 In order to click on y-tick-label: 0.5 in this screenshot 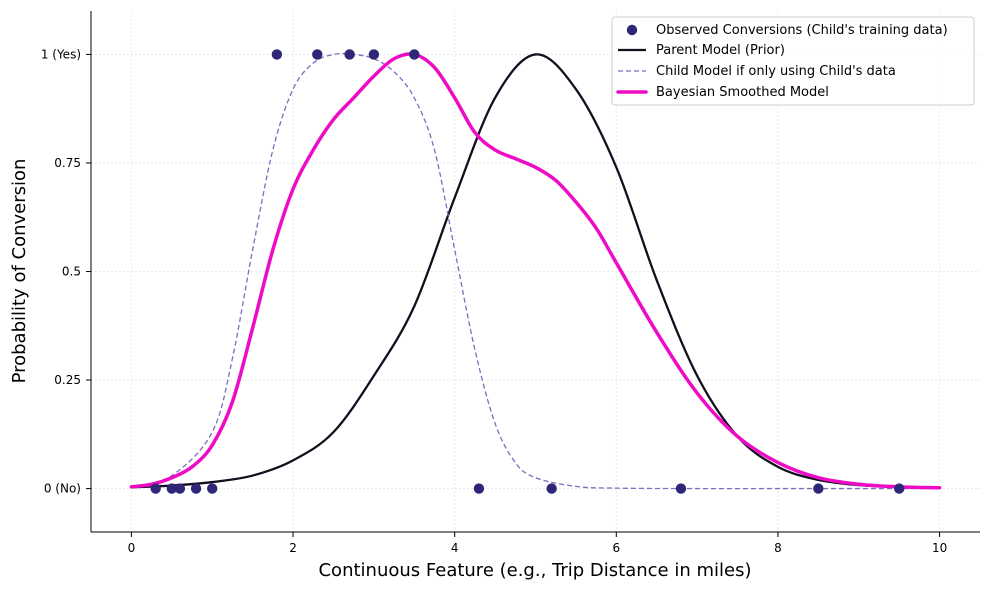, I will do `click(71, 272)`.